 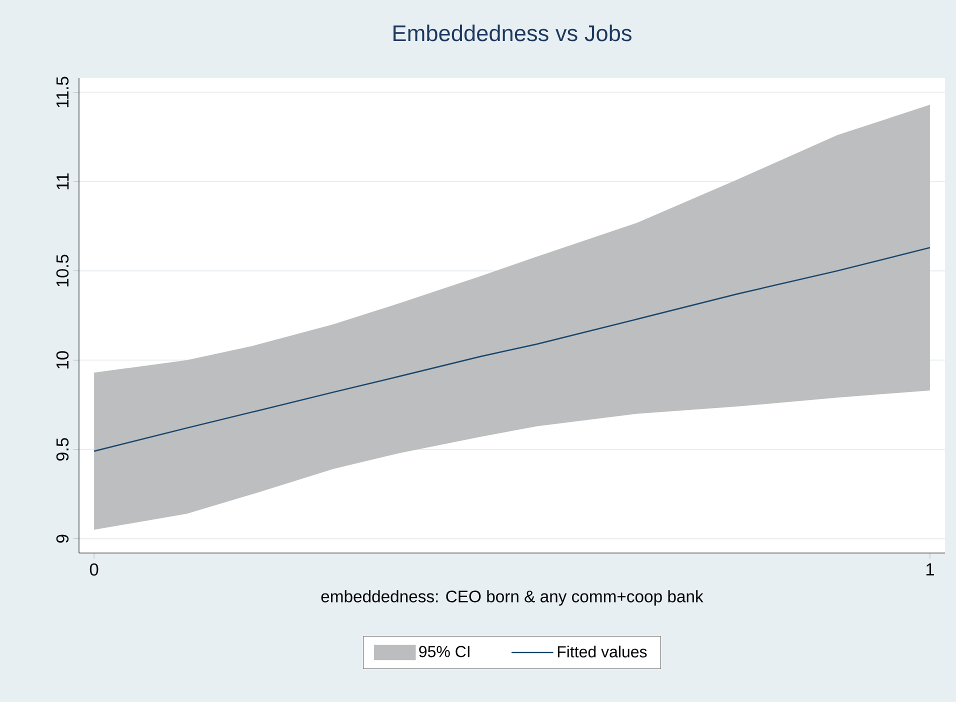 I want to click on y-tick-label: 9.5, so click(x=62, y=449).